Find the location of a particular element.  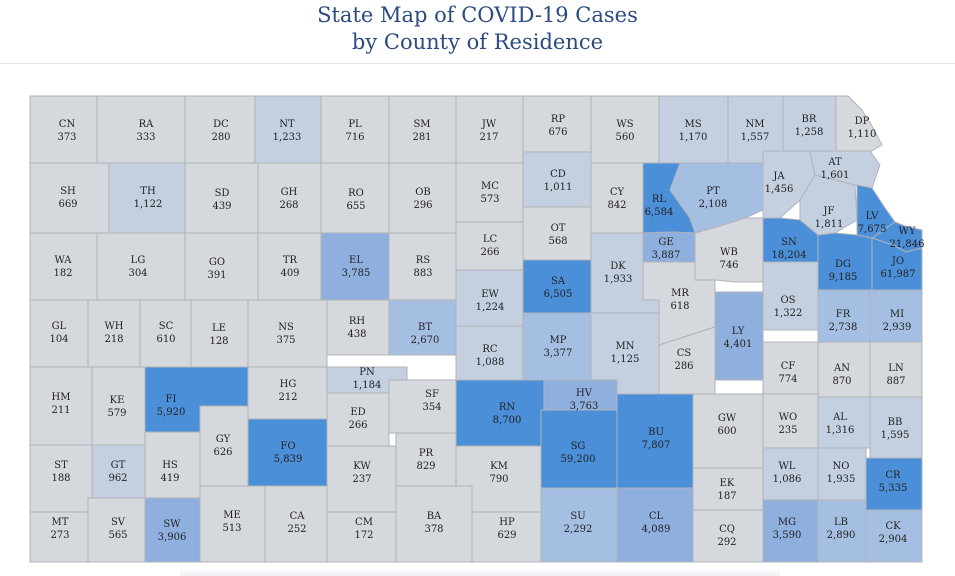

county-cases-label: 629 is located at coordinates (506, 535).